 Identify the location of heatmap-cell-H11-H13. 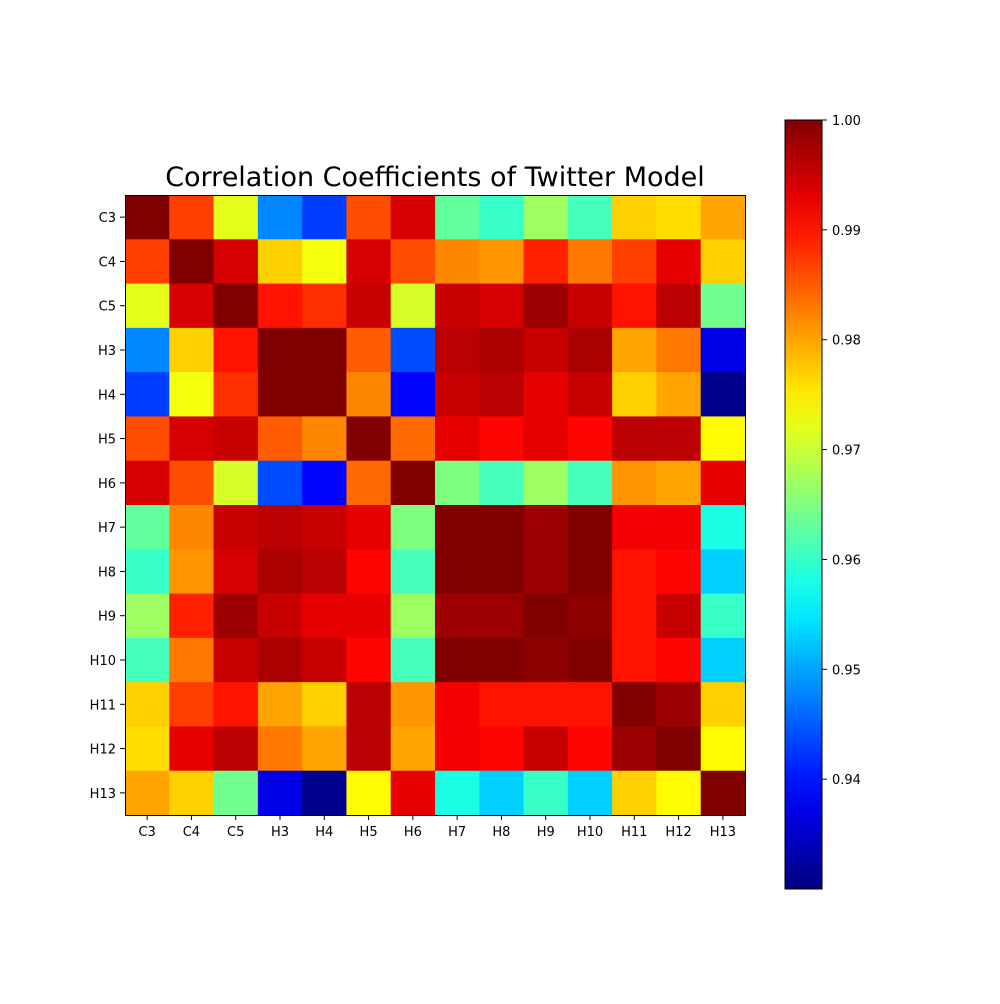
(723, 704).